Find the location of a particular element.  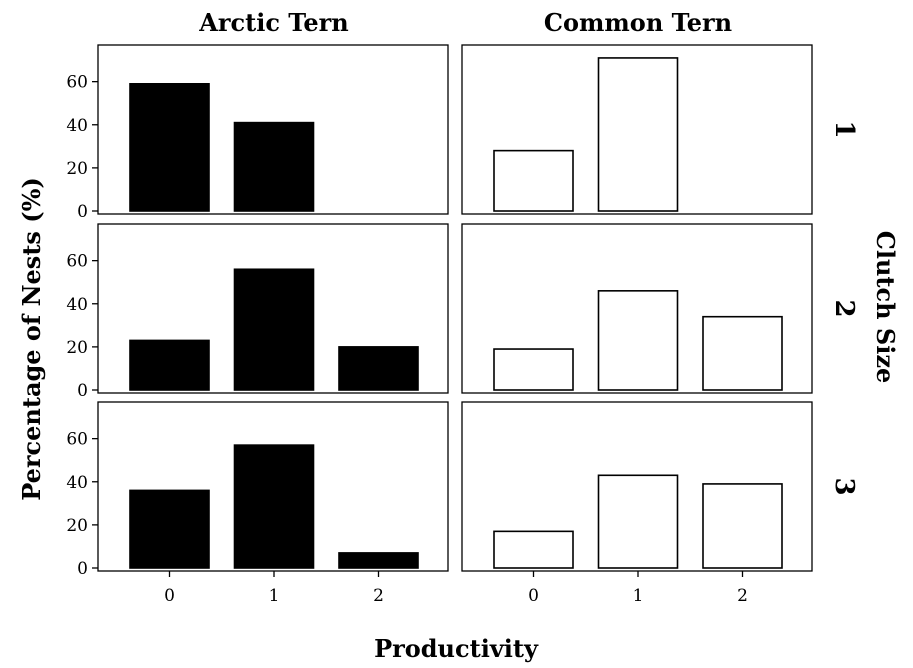

row-label-clutch-2: 2 is located at coordinates (844, 308).